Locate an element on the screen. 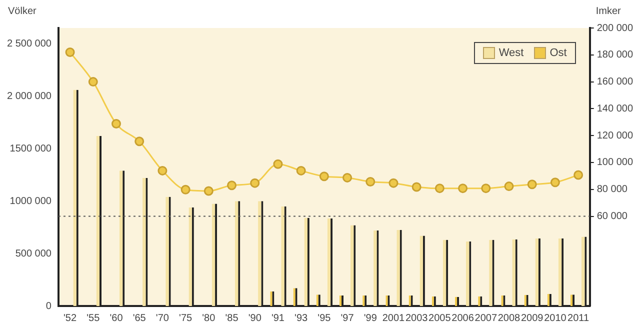 This screenshot has width=640, height=330. y2-tick-label: 60 000 is located at coordinates (612, 216).